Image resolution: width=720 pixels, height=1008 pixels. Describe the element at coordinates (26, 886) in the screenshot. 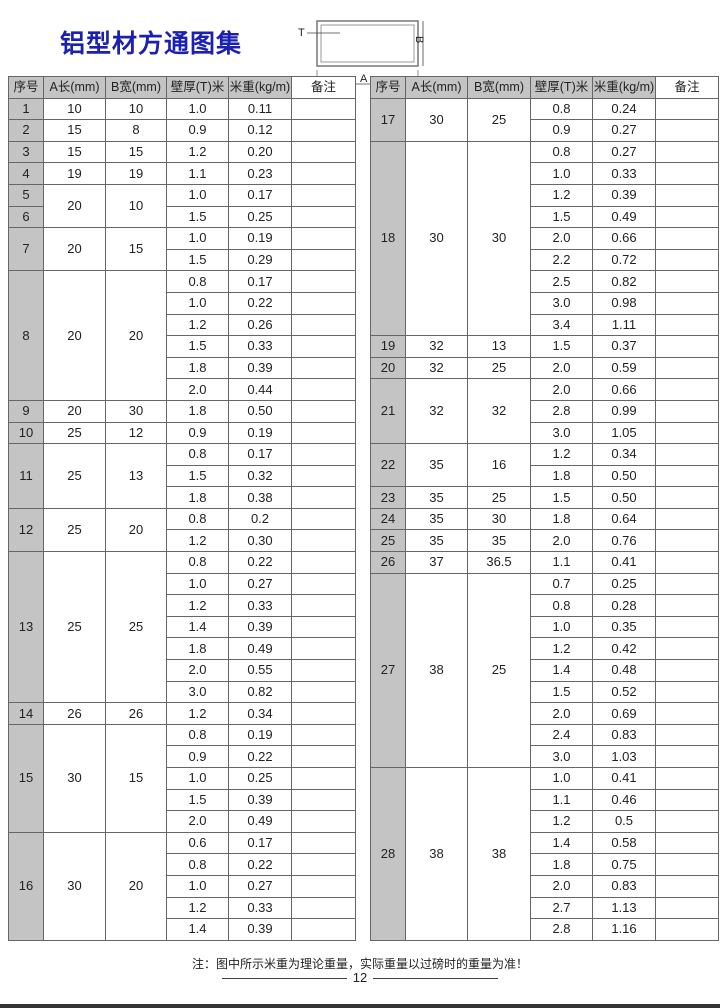

I see `seq-cell: 16` at that location.